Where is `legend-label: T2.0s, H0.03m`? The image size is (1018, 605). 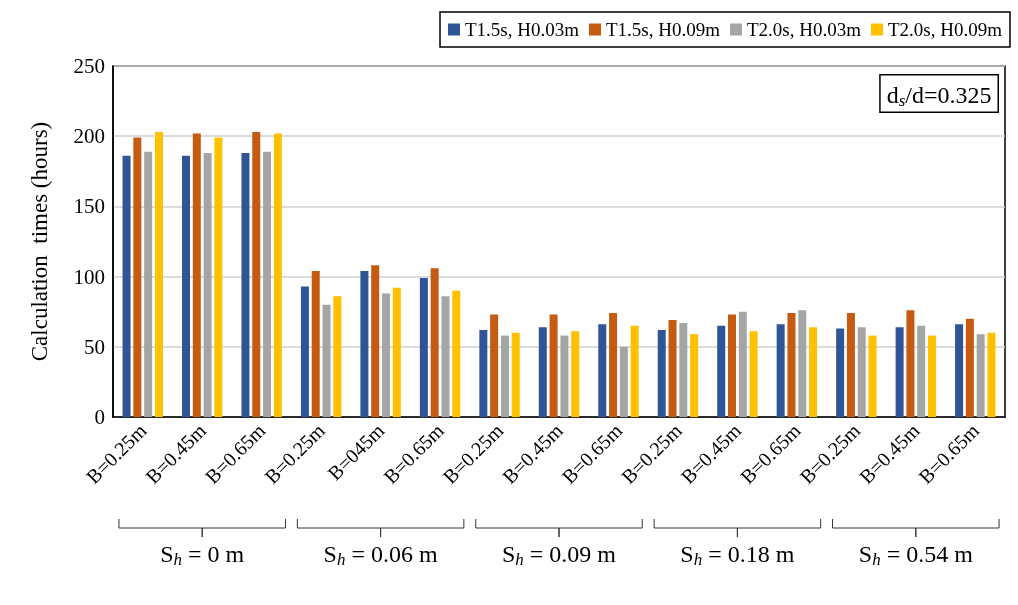
legend-label: T2.0s, H0.03m is located at coordinates (804, 29).